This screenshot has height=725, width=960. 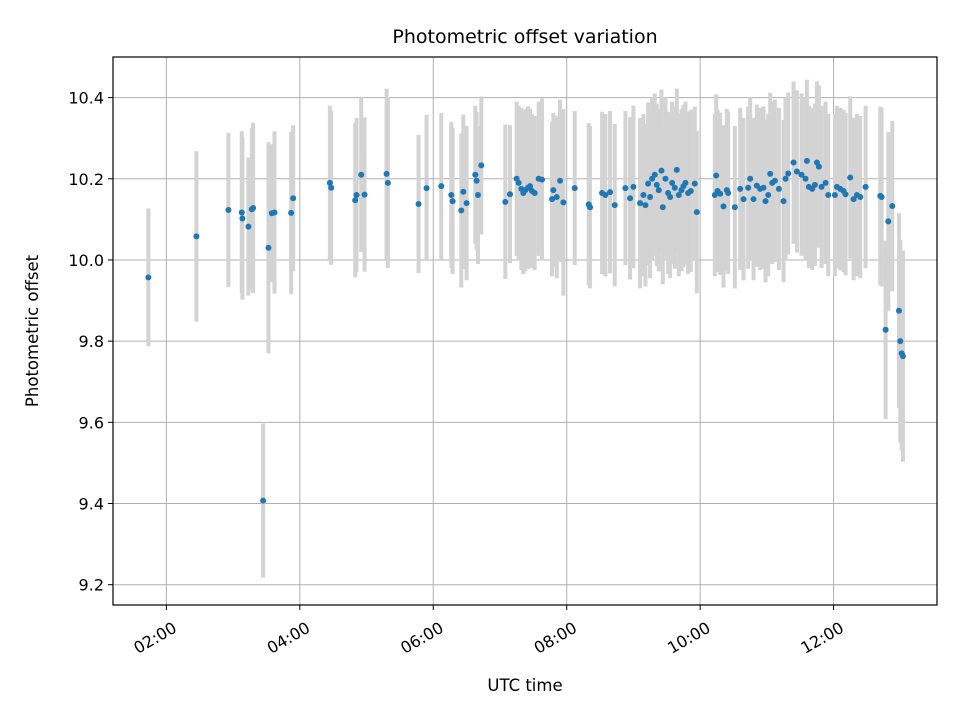 What do you see at coordinates (288, 638) in the screenshot?
I see `x-tick-label: 04:00` at bounding box center [288, 638].